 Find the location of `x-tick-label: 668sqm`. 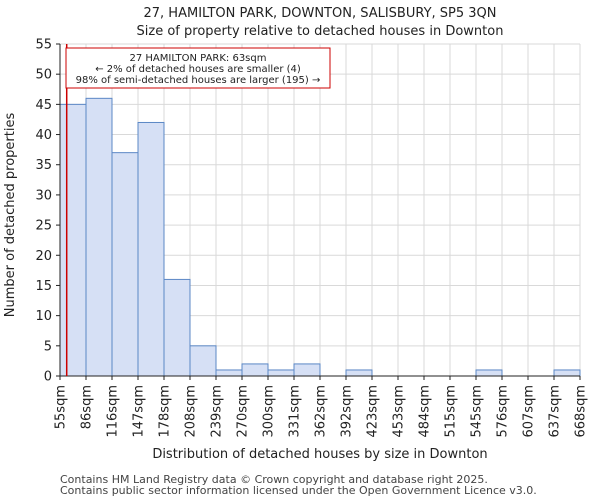

x-tick-label: 668sqm is located at coordinates (581, 411).